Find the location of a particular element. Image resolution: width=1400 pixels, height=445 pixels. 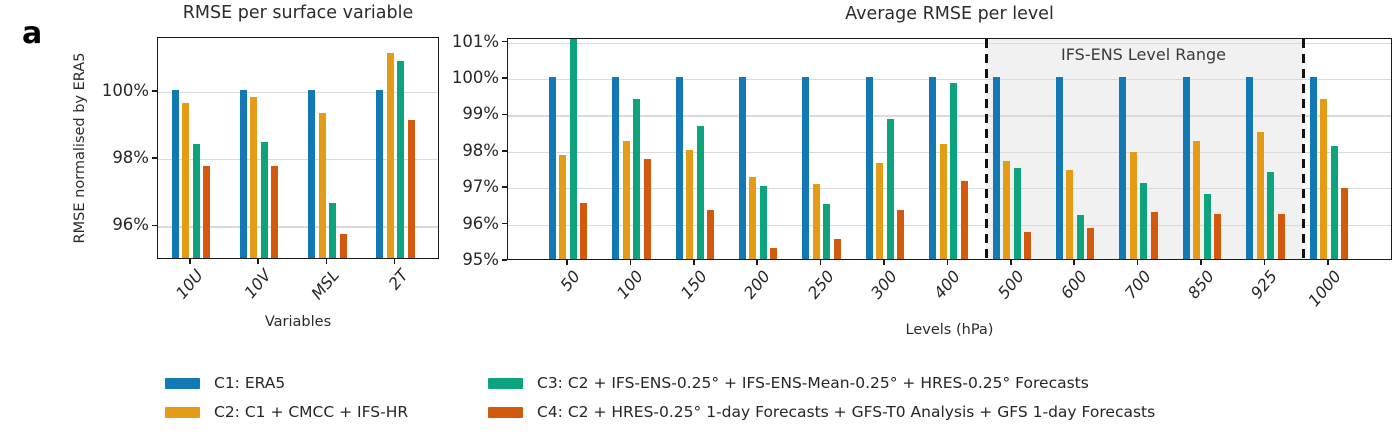

legend-label: C1: ERA5 is located at coordinates (250, 383).